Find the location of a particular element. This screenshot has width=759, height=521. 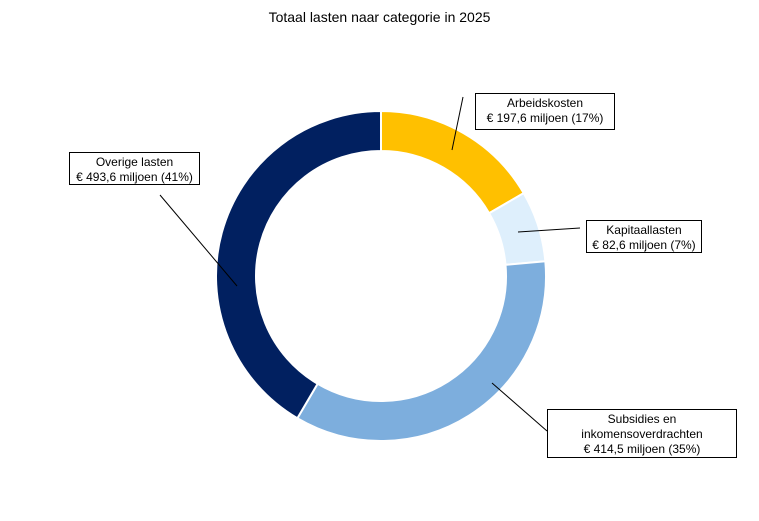

data-label: Kapitaallasten € 82,6 miljoen (7%) is located at coordinates (644, 236).